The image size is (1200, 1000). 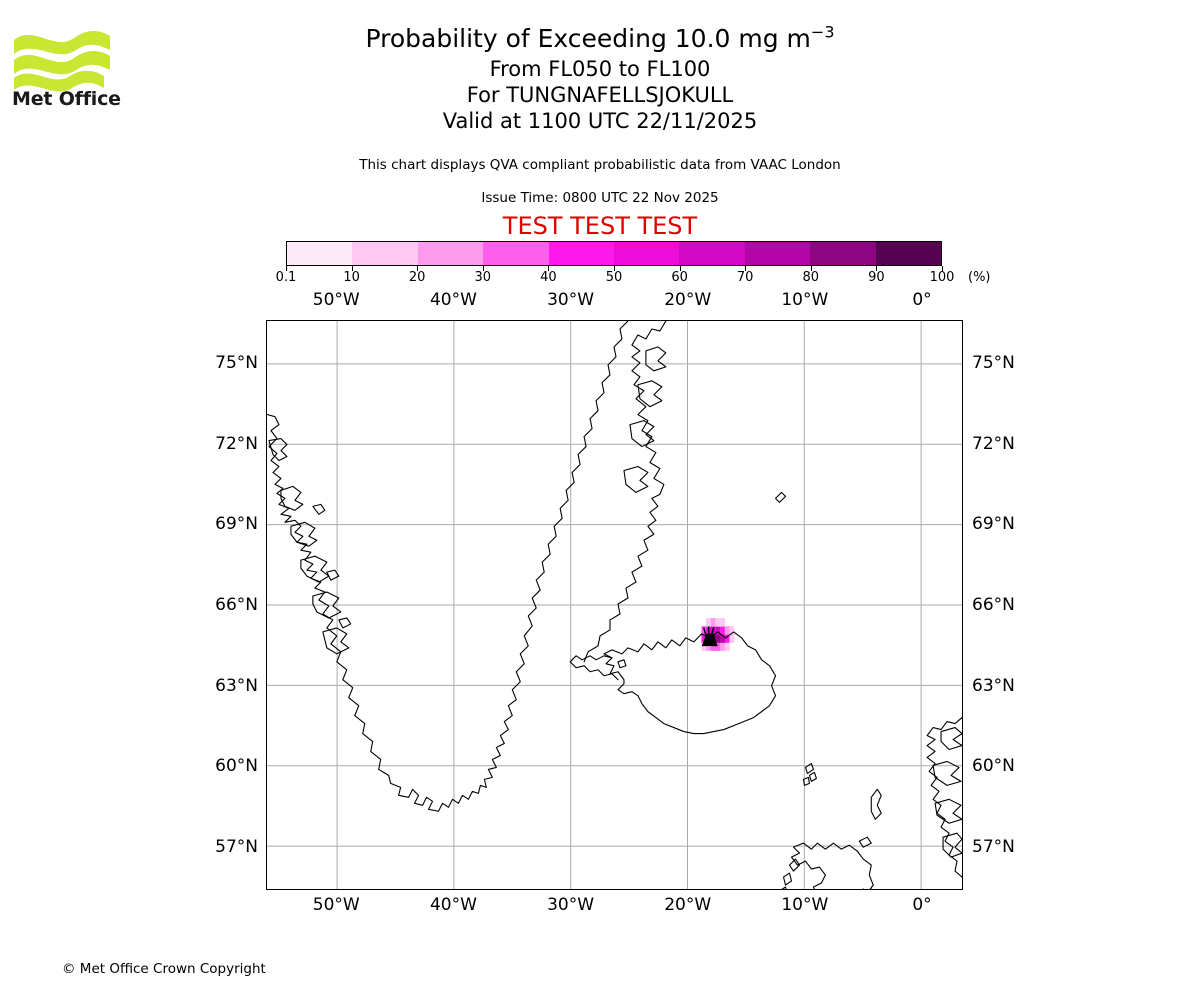 What do you see at coordinates (236, 363) in the screenshot?
I see `lat-label-left: 75°N` at bounding box center [236, 363].